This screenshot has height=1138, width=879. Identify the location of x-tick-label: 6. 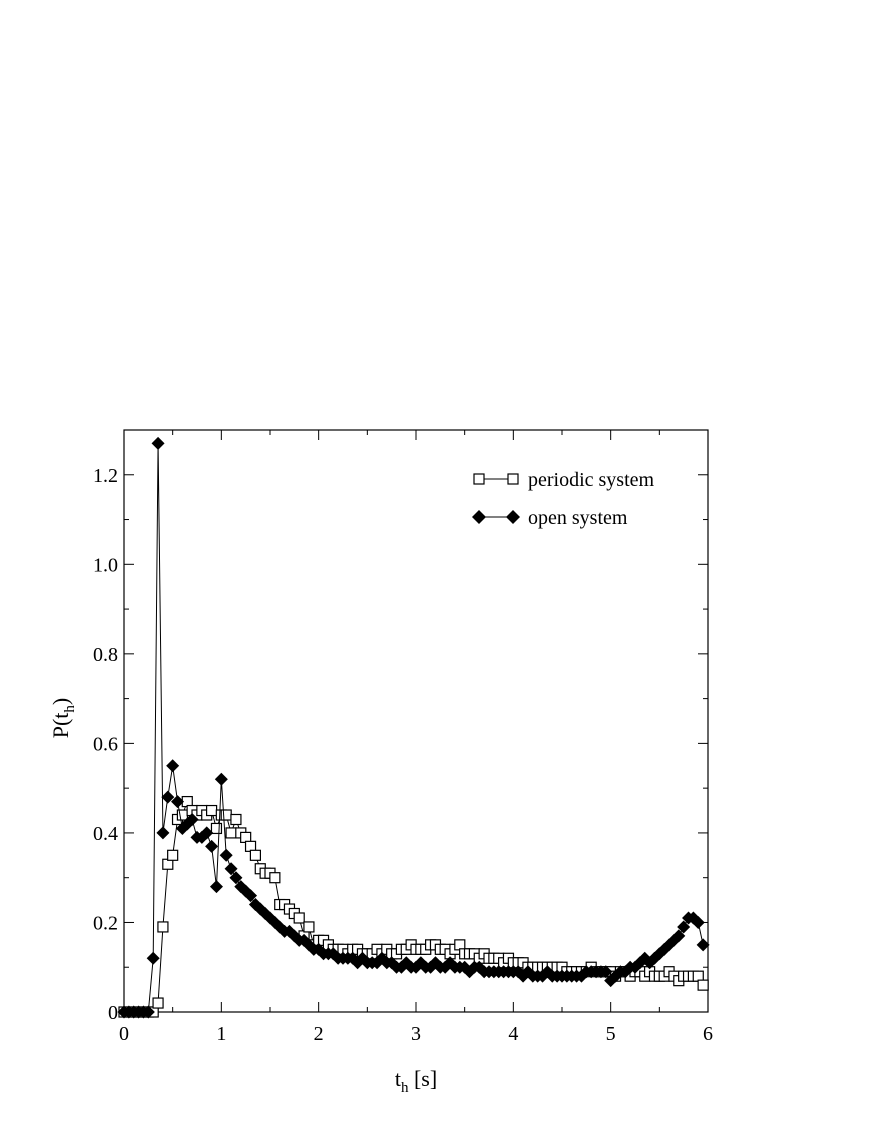
(708, 1034).